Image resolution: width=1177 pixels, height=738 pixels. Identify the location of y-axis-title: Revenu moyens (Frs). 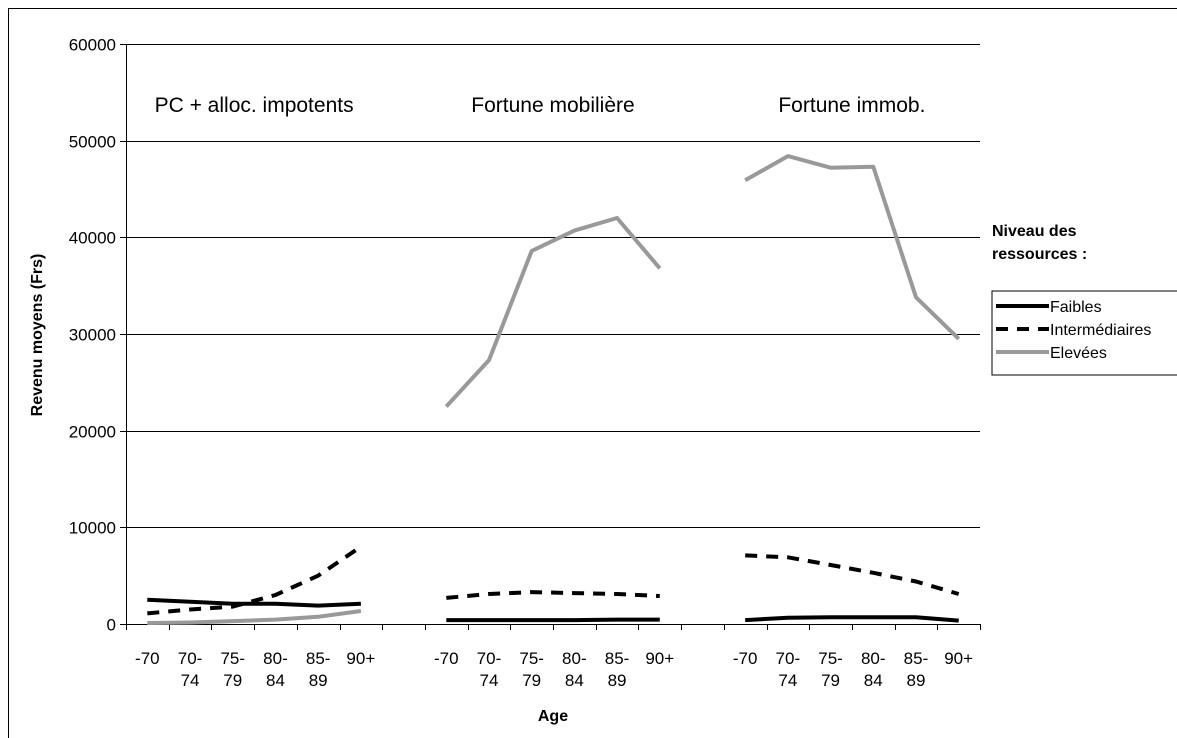
(37, 335).